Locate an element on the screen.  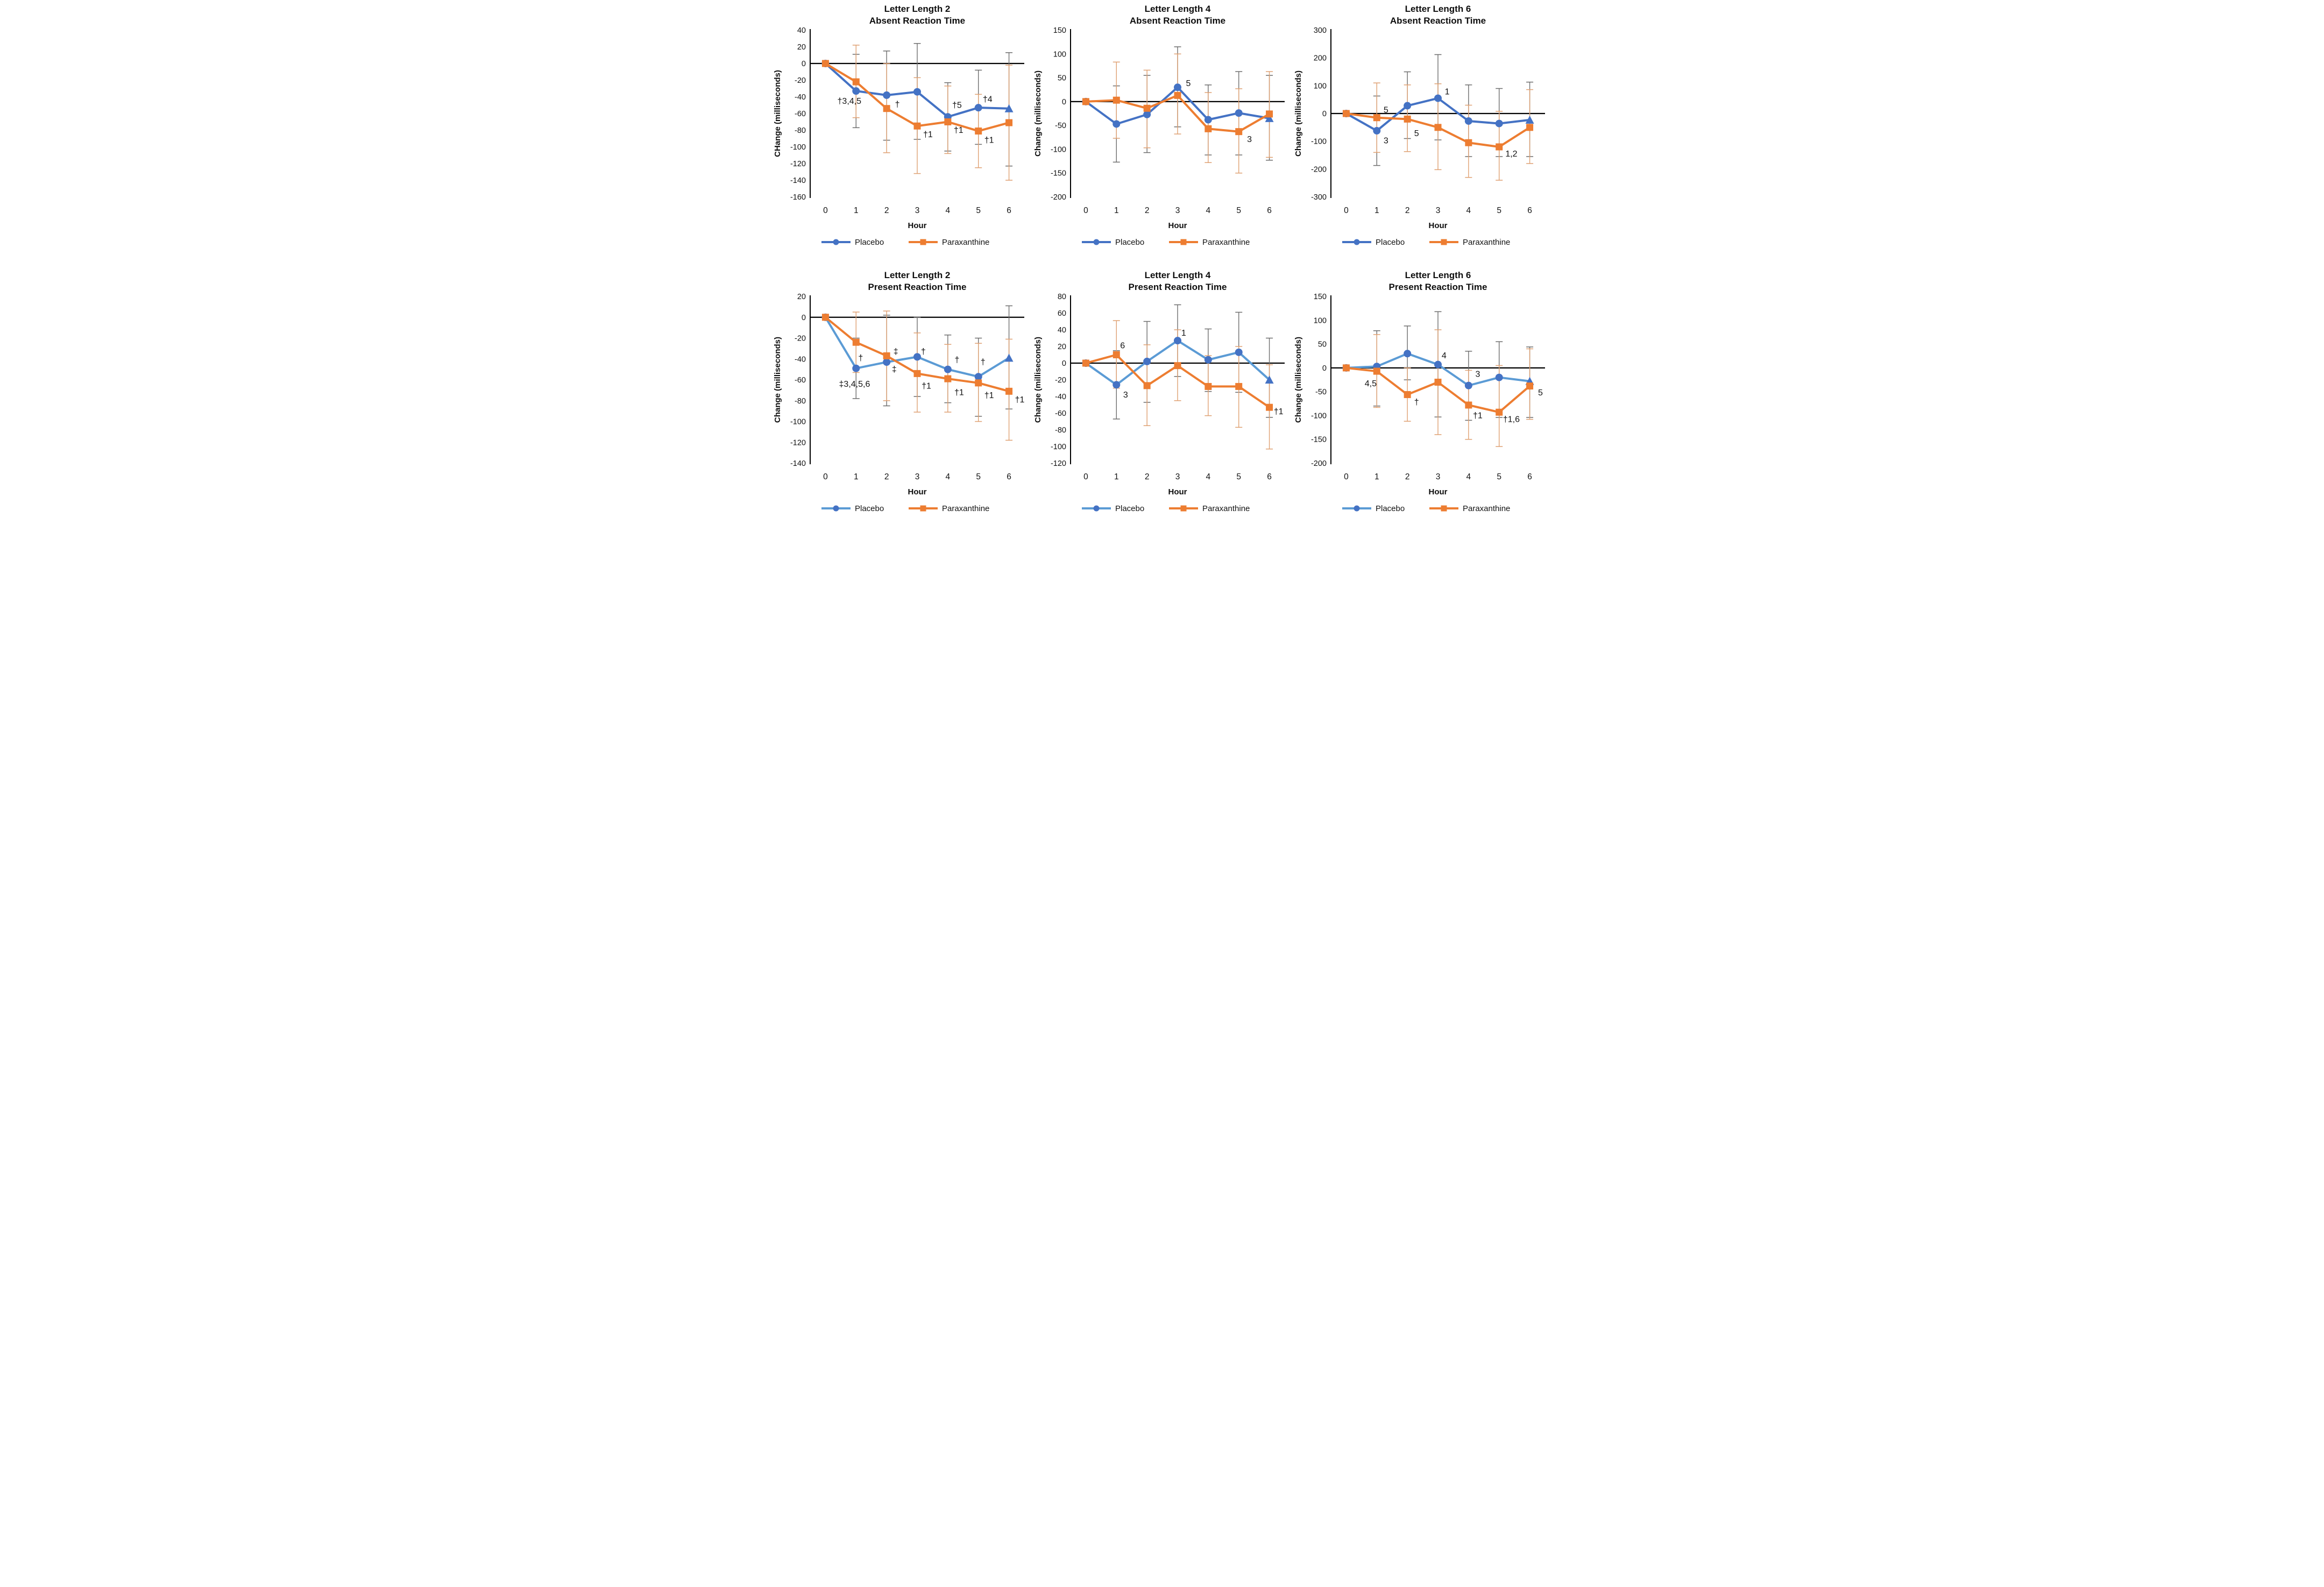
marker-triangle is located at coordinates (1269, 380).